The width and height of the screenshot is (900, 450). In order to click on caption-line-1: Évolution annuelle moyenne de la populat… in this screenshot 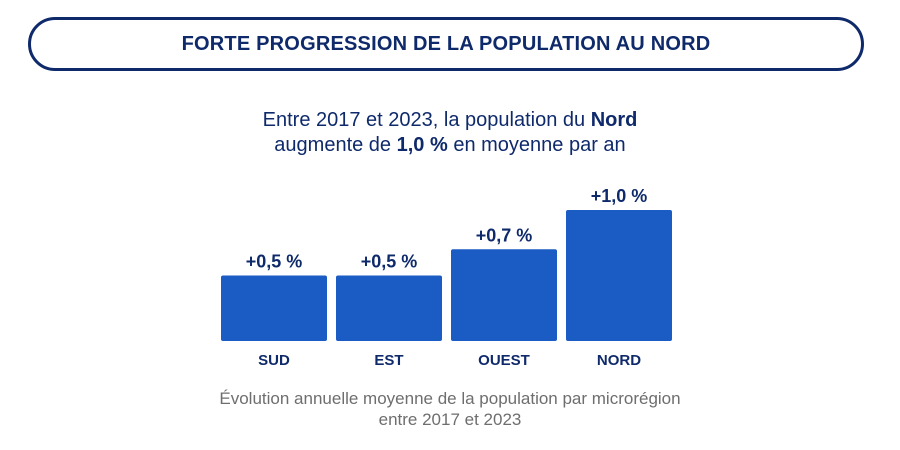, I will do `click(450, 398)`.